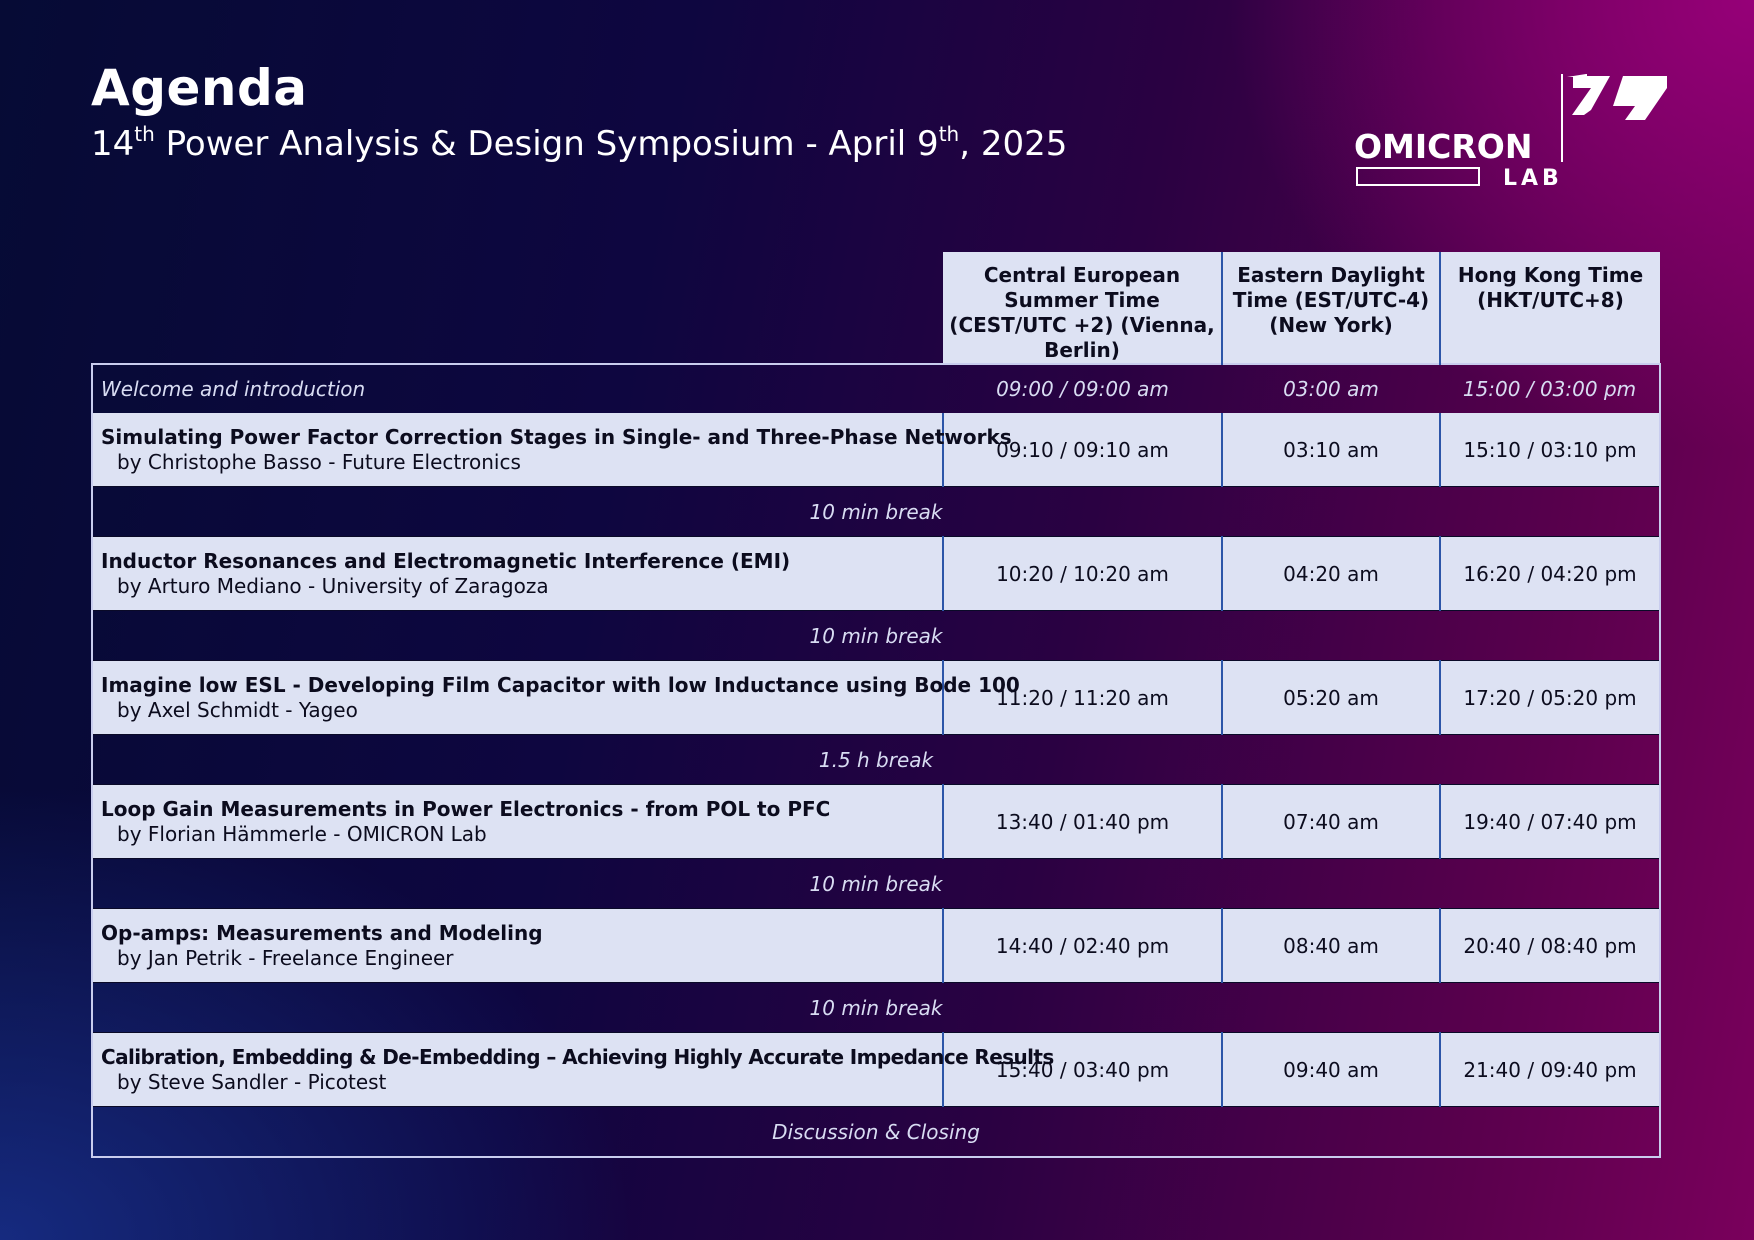 The width and height of the screenshot is (1754, 1240). What do you see at coordinates (1533, 178) in the screenshot?
I see `logo-sub-text: LAB` at bounding box center [1533, 178].